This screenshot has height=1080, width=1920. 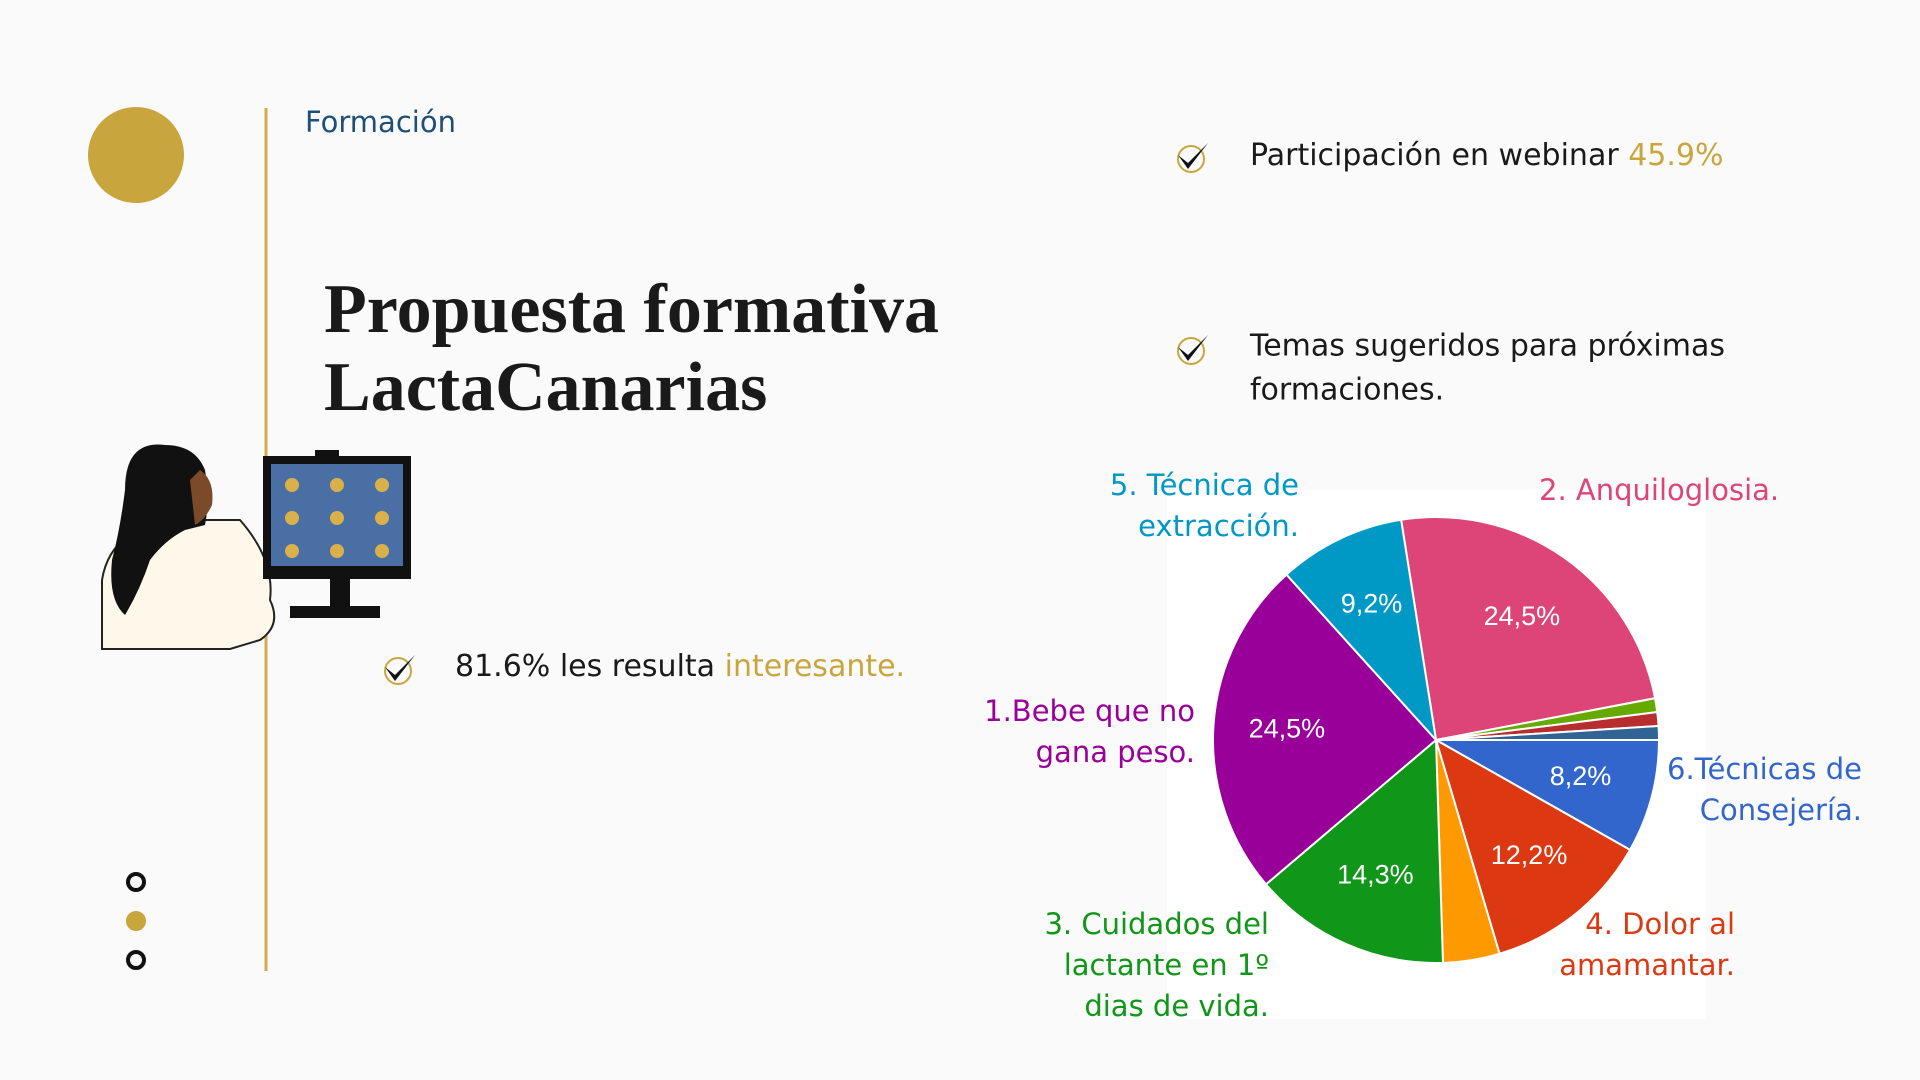 What do you see at coordinates (1764, 769) in the screenshot?
I see `category-label-line: 6.Técnicas de` at bounding box center [1764, 769].